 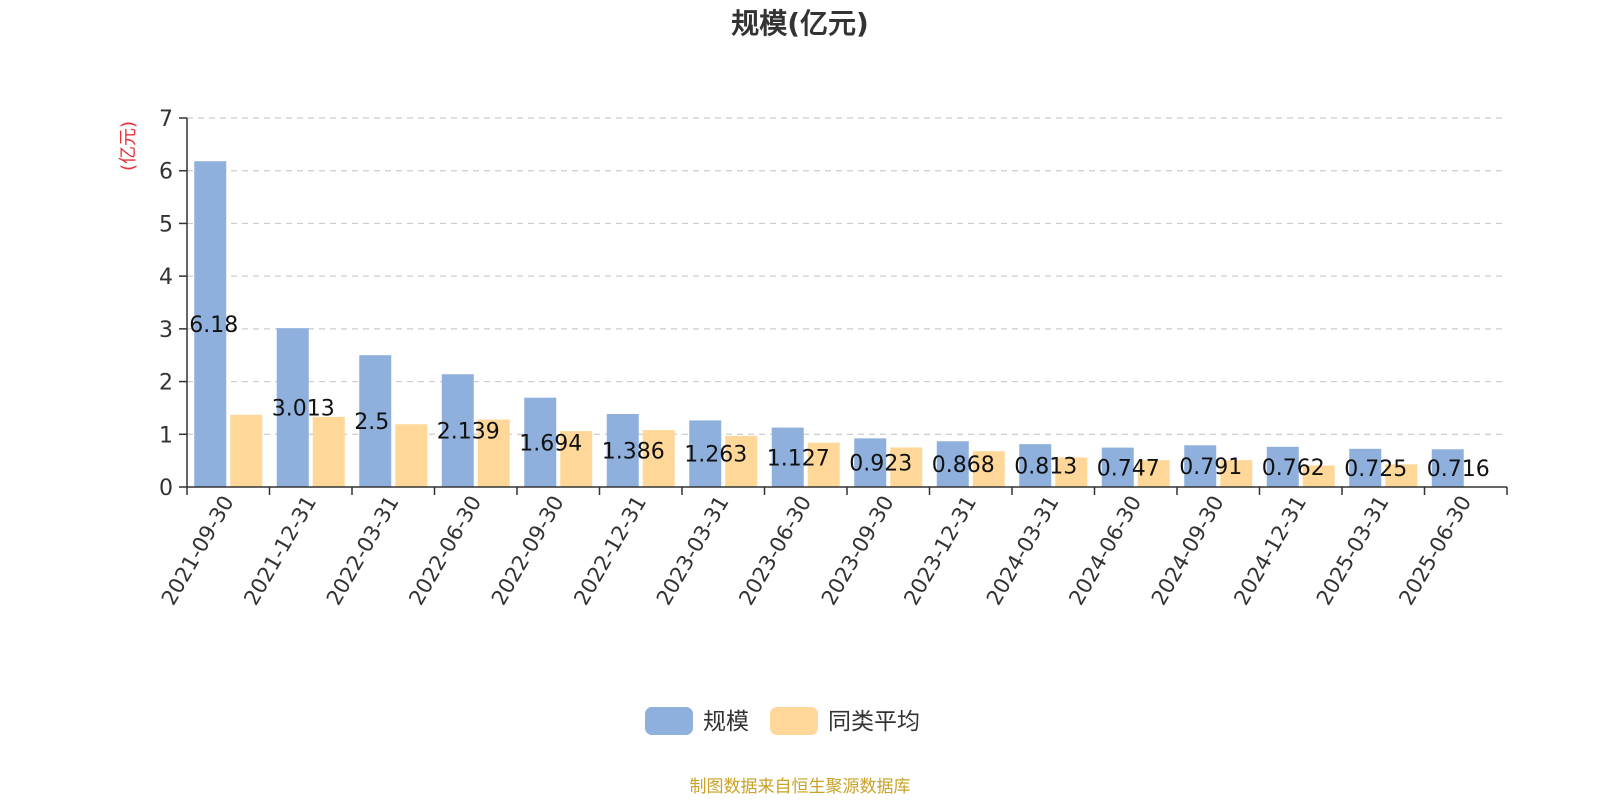 I want to click on x-tick-label-2025-03-31: 2025-03-31, so click(x=1353, y=551).